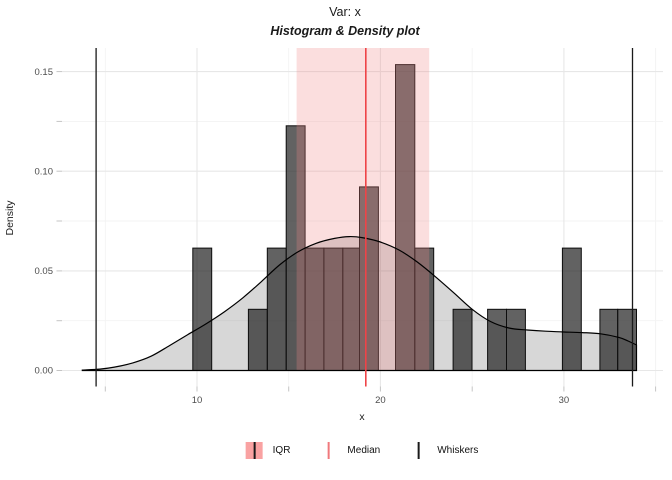 Image resolution: width=672 pixels, height=480 pixels. Describe the element at coordinates (281, 450) in the screenshot. I see `legend-label-iqr: IQR` at that location.